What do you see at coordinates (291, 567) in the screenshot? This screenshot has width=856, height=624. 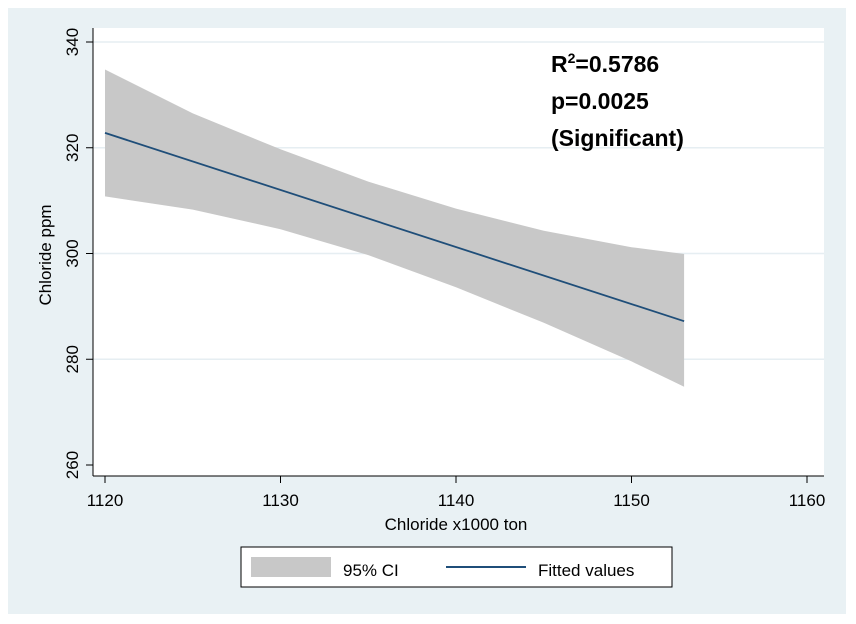 I see `legend-ci-swatch` at bounding box center [291, 567].